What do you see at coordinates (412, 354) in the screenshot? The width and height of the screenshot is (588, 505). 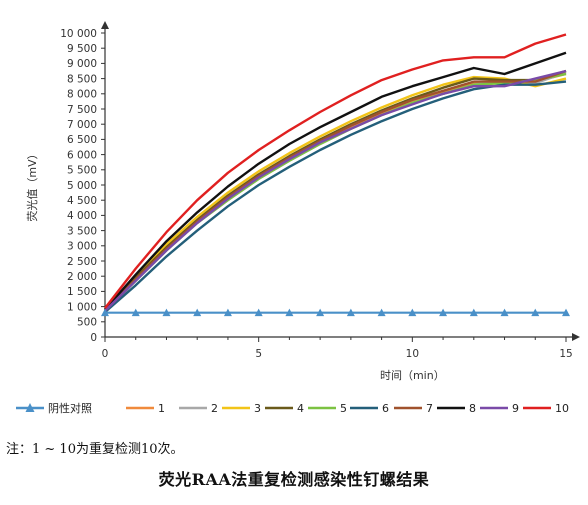 I see `x-tick-label: 10` at bounding box center [412, 354].